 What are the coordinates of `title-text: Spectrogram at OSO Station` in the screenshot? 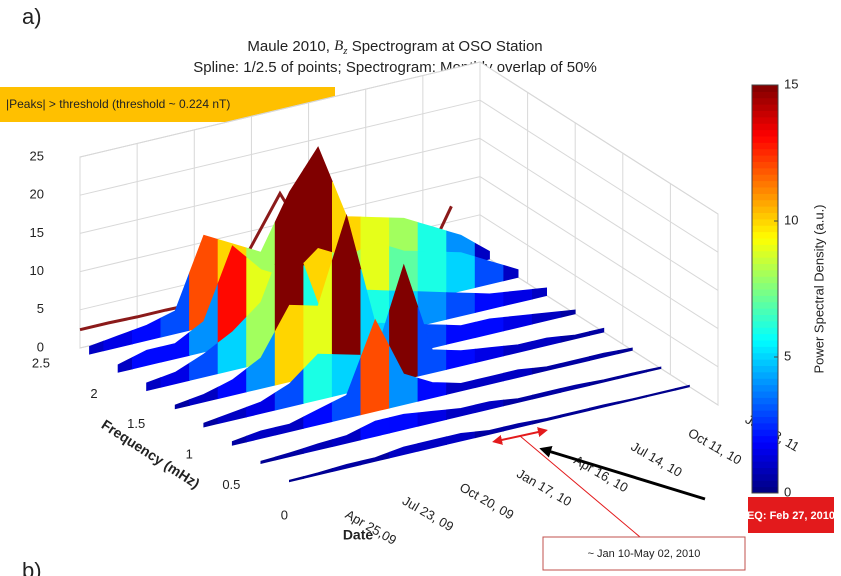 It's located at (445, 46).